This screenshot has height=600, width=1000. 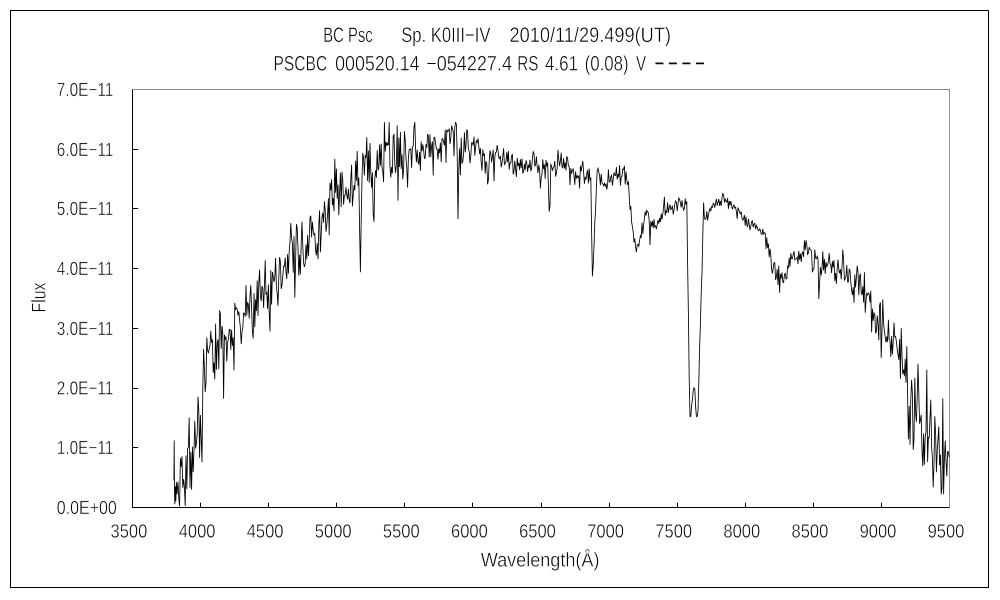 I want to click on svg-text: 7000, so click(x=605, y=532).